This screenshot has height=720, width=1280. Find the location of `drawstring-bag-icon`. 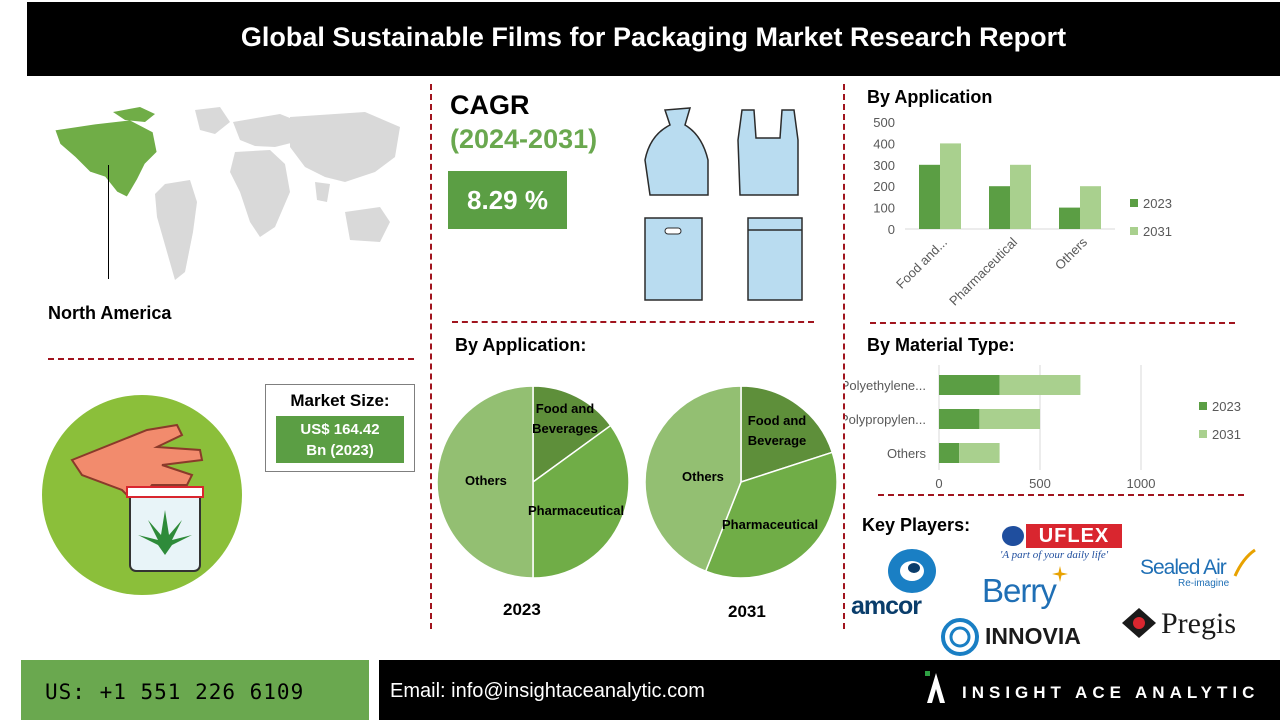

drawstring-bag-icon is located at coordinates (676, 151).